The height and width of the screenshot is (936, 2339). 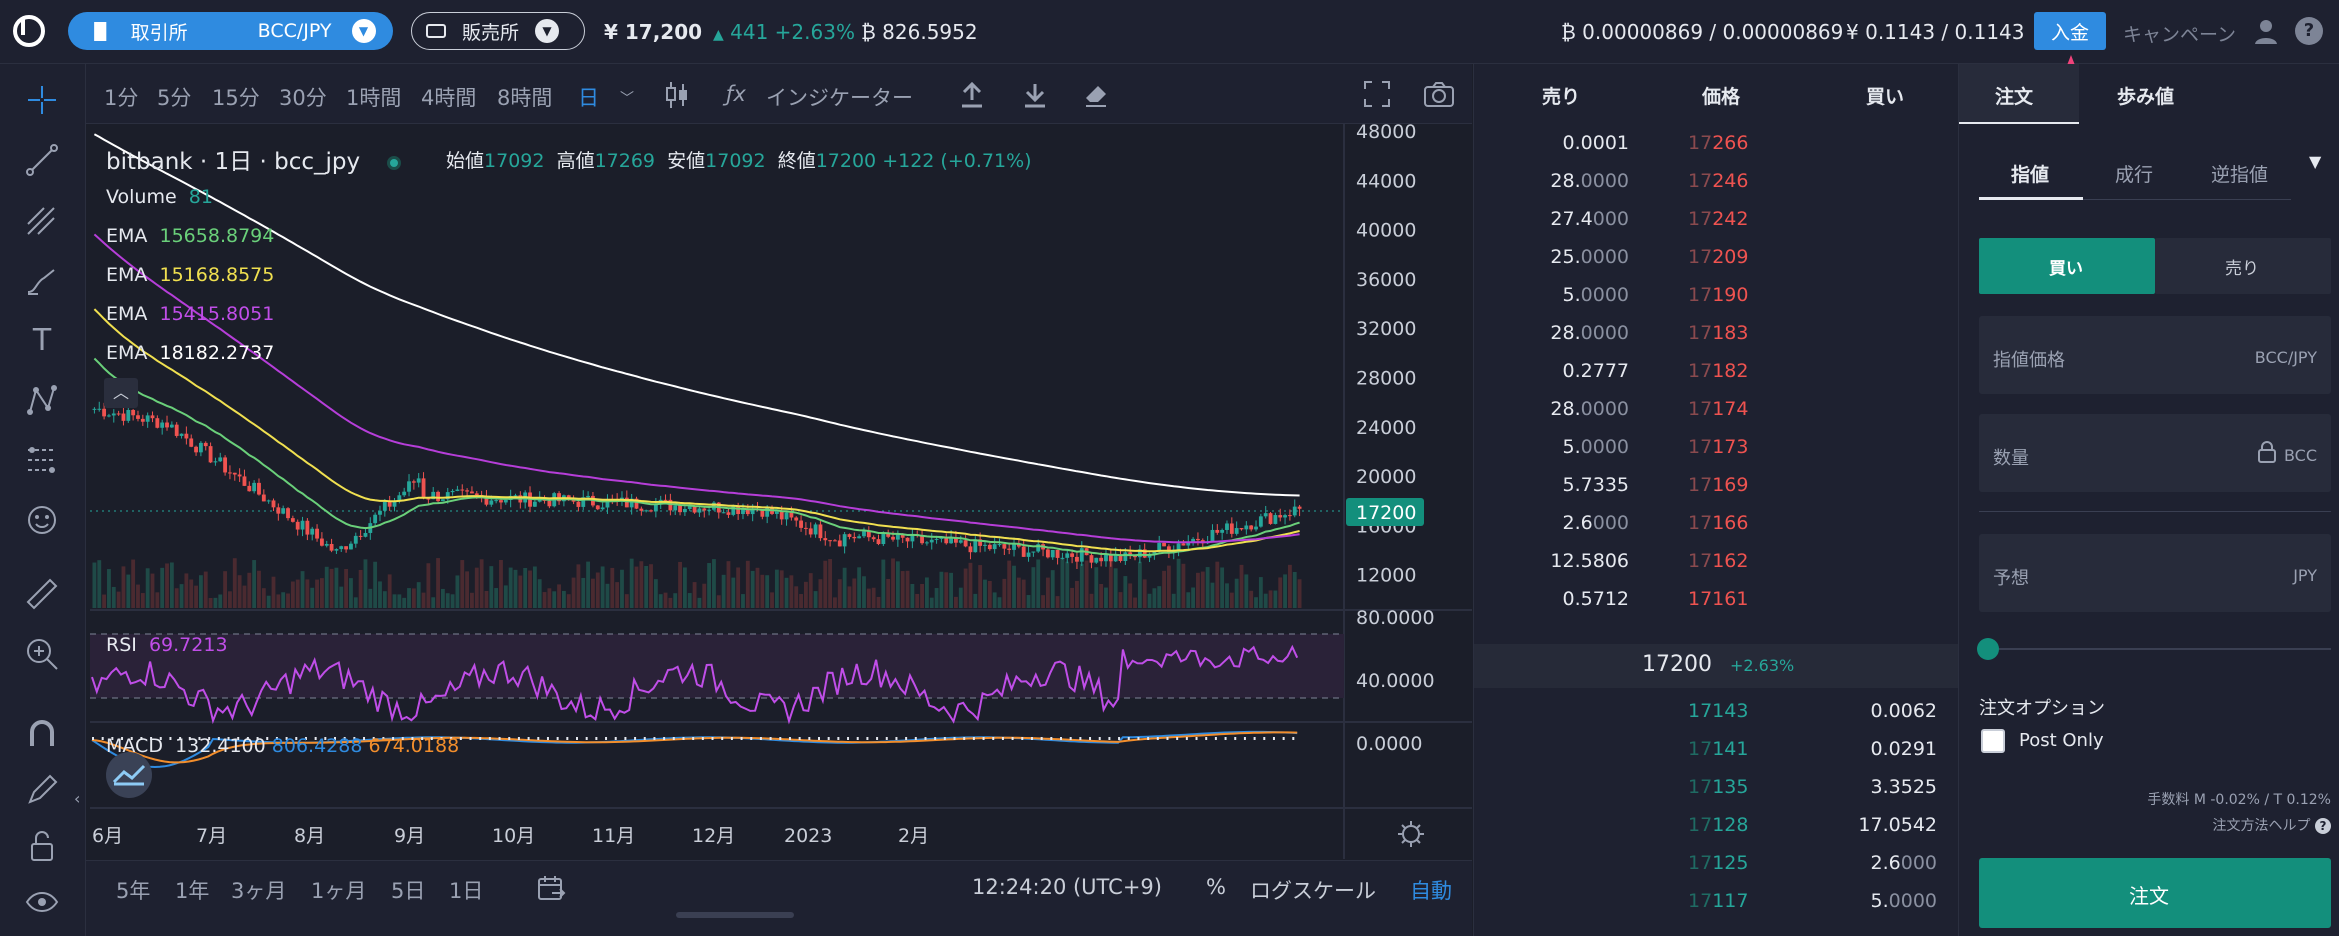 What do you see at coordinates (1313, 891) in the screenshot?
I see `log-scale-button: ログスケール` at bounding box center [1313, 891].